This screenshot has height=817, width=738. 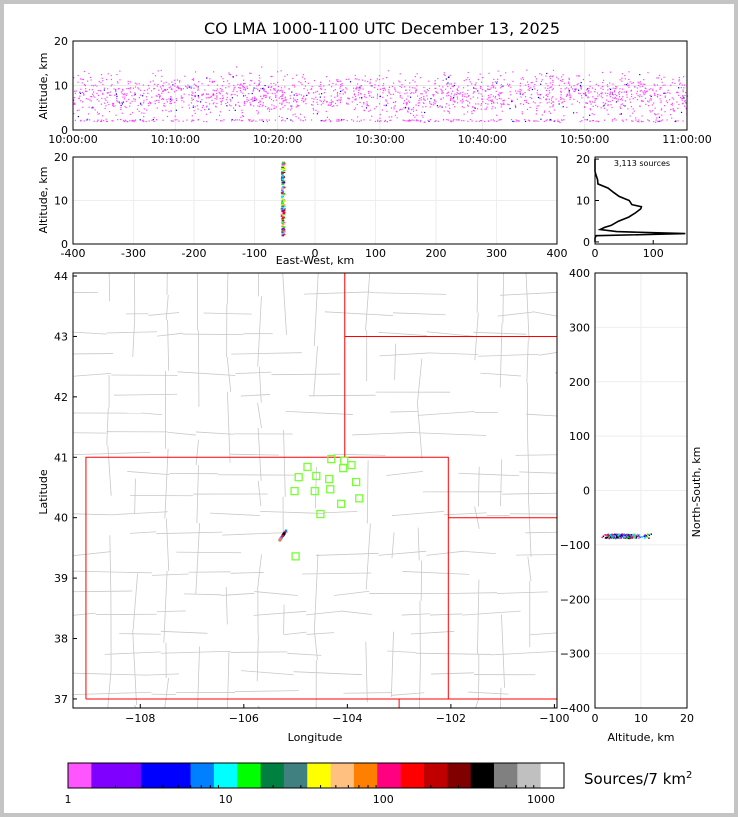 What do you see at coordinates (356, 482) in the screenshot?
I see `lma-station` at bounding box center [356, 482].